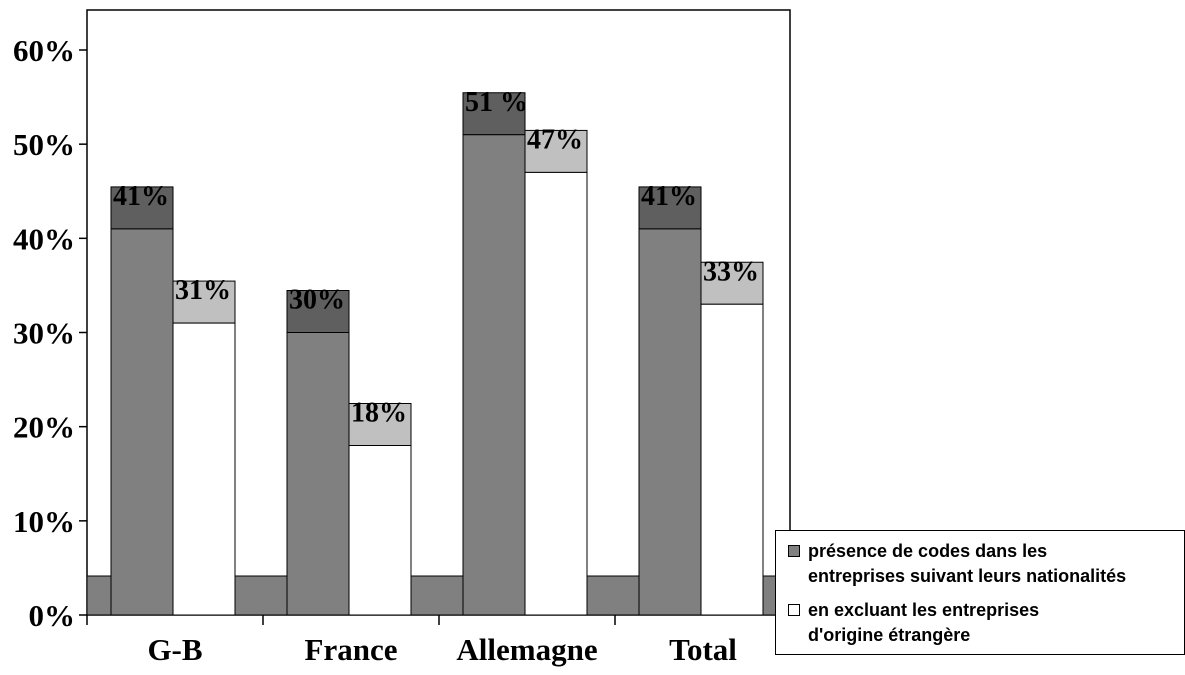 This screenshot has height=675, width=1185. What do you see at coordinates (44, 333) in the screenshot?
I see `y-tick-label-3: 30%` at bounding box center [44, 333].